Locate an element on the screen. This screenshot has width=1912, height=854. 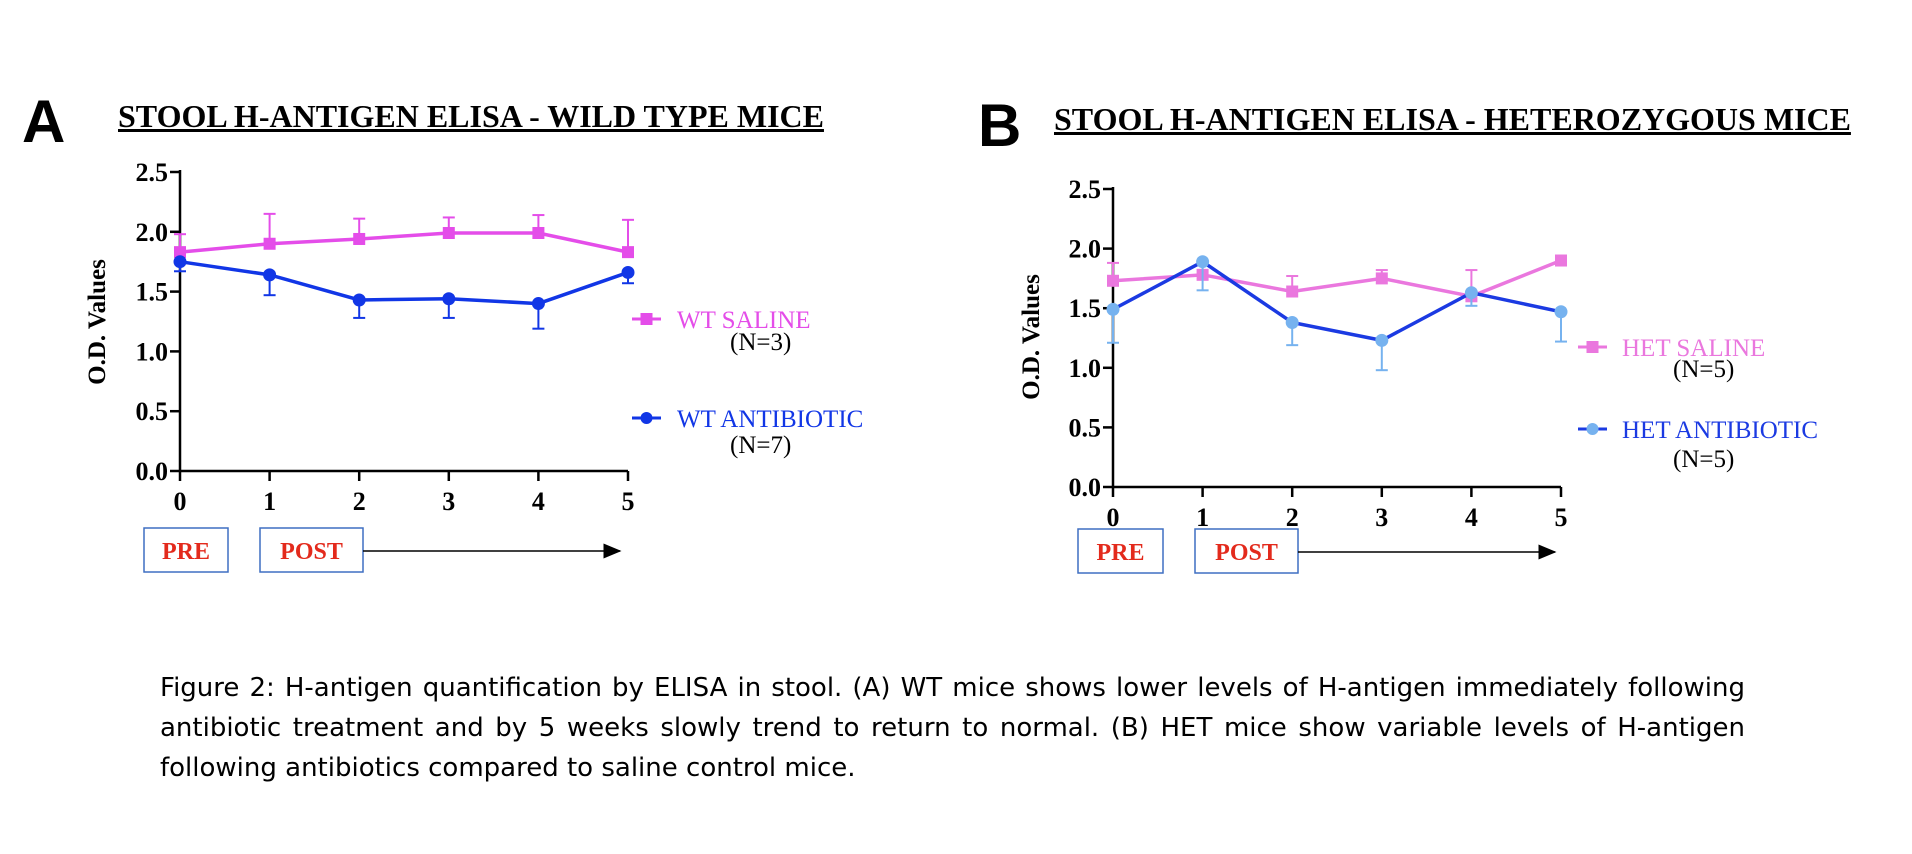
panel-a-y-tick-label: 1.0 is located at coordinates (152, 351).